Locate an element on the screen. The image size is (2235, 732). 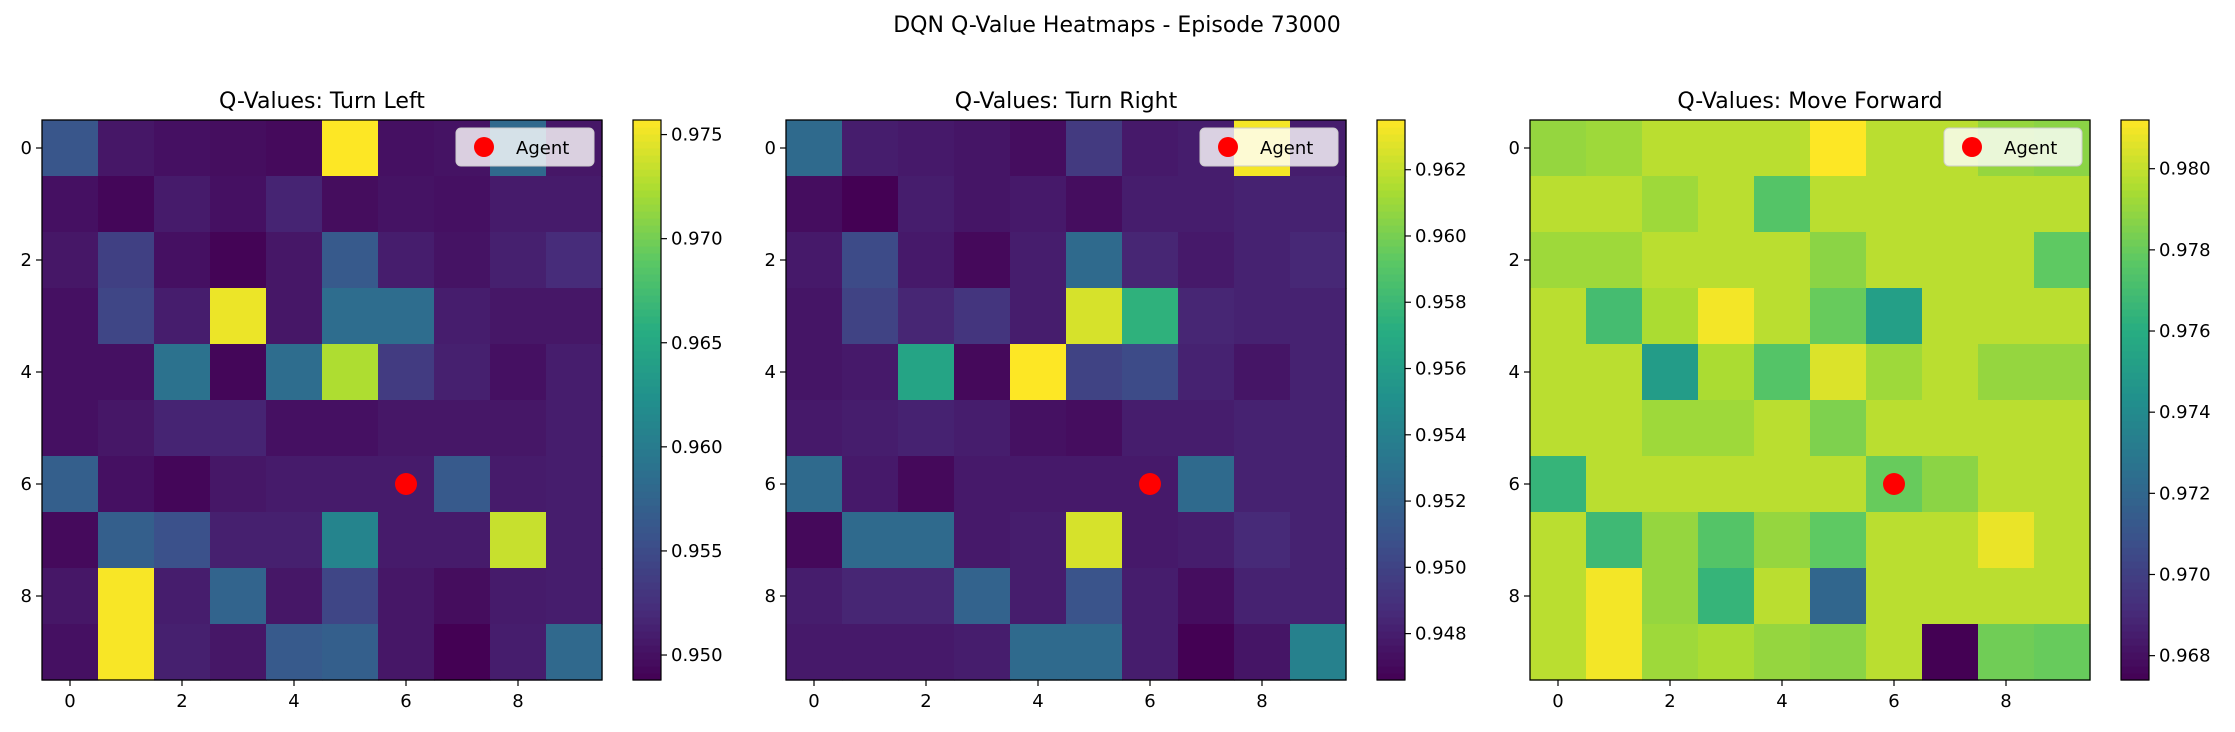
x-tick-label: 6 is located at coordinates (405, 701).